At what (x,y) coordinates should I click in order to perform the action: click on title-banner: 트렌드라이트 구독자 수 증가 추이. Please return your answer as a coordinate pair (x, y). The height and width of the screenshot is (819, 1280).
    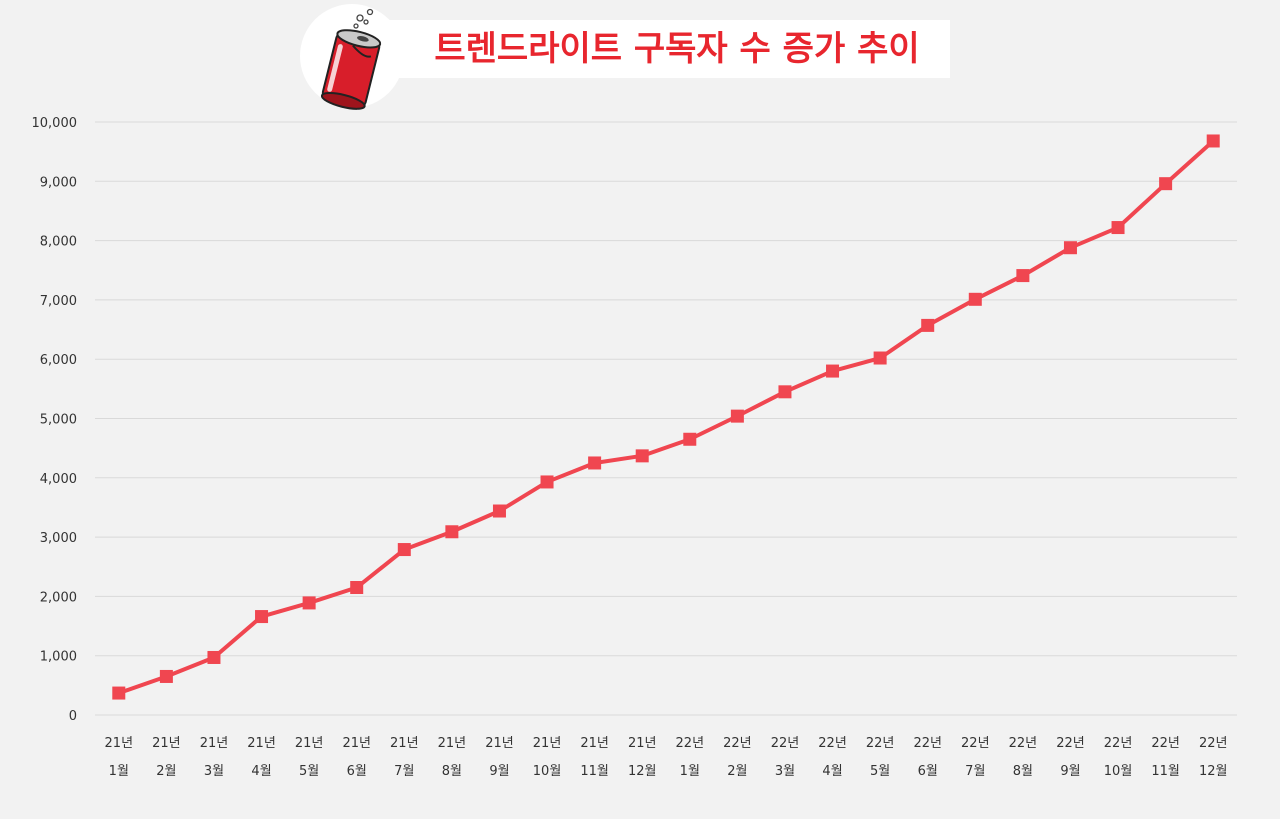
    Looking at the image, I should click on (659, 49).